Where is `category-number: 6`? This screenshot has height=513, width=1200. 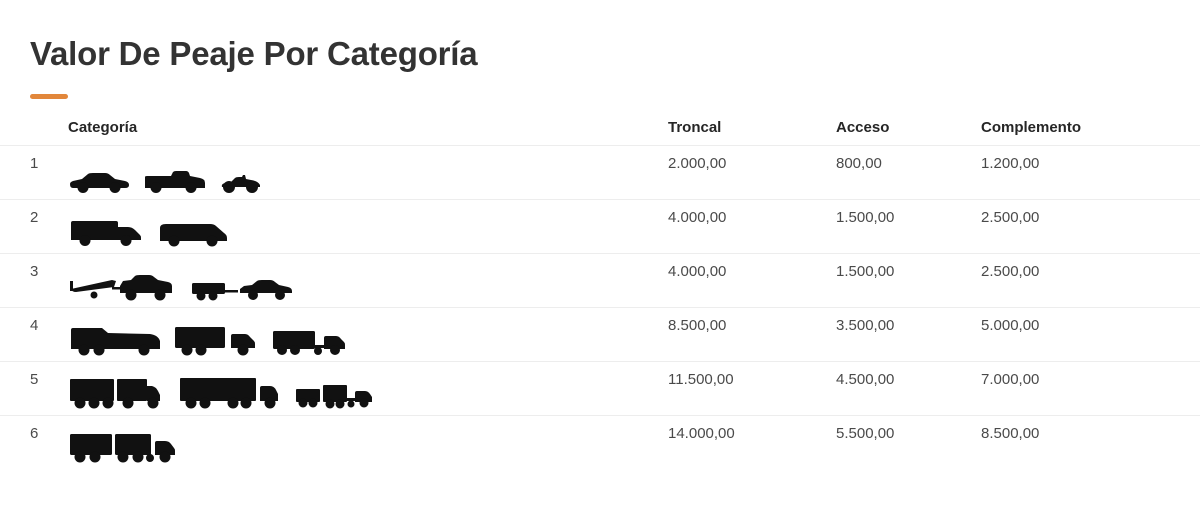
category-number: 6 is located at coordinates (34, 433).